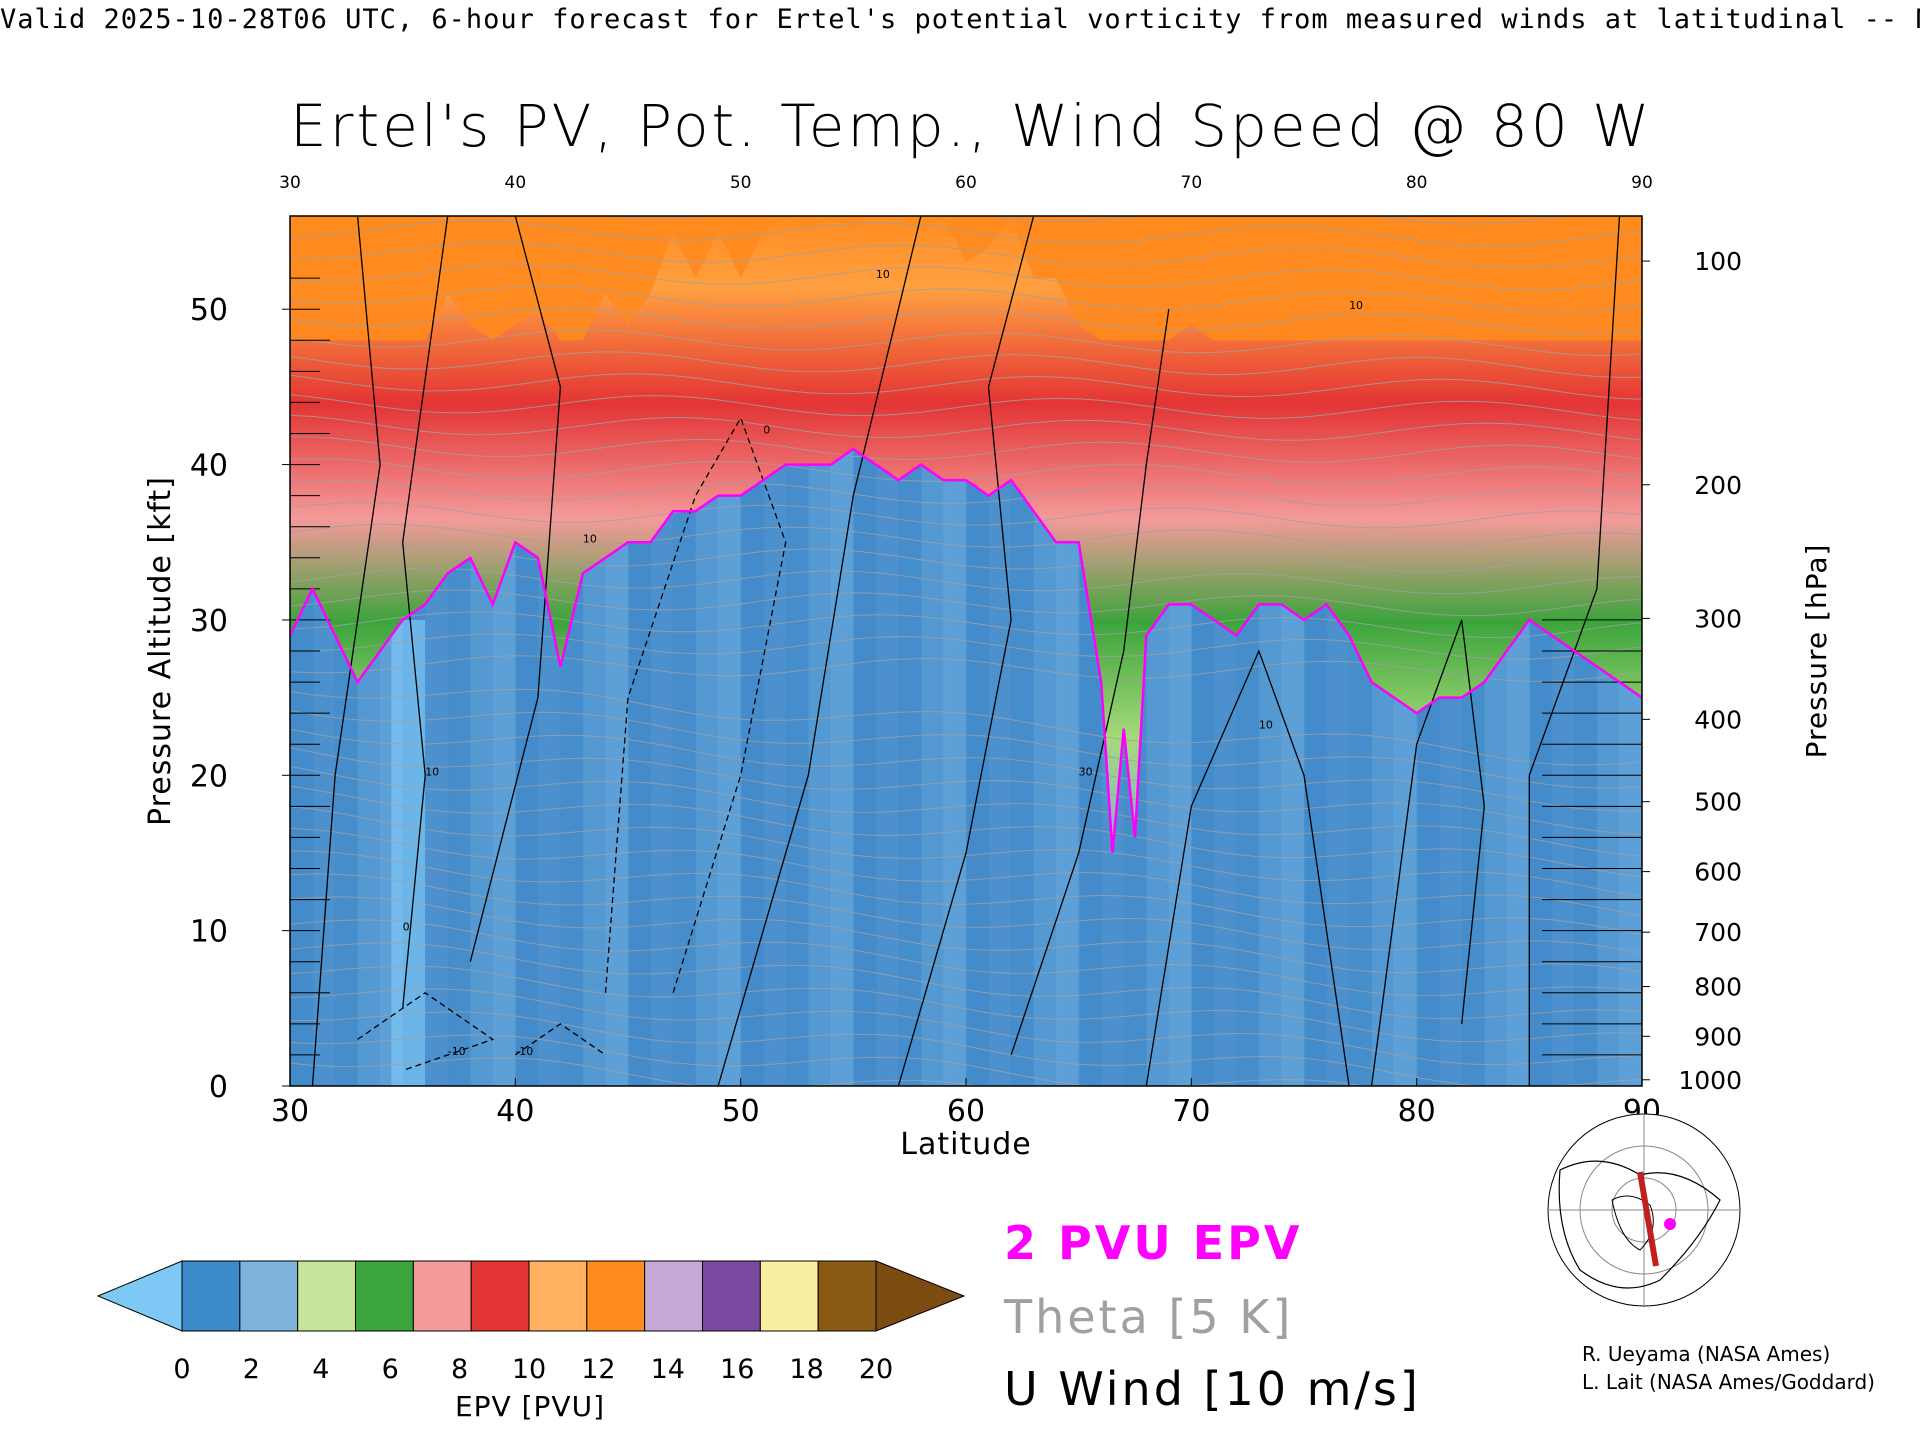  I want to click on colorbar-under-arrow, so click(139, 1296).